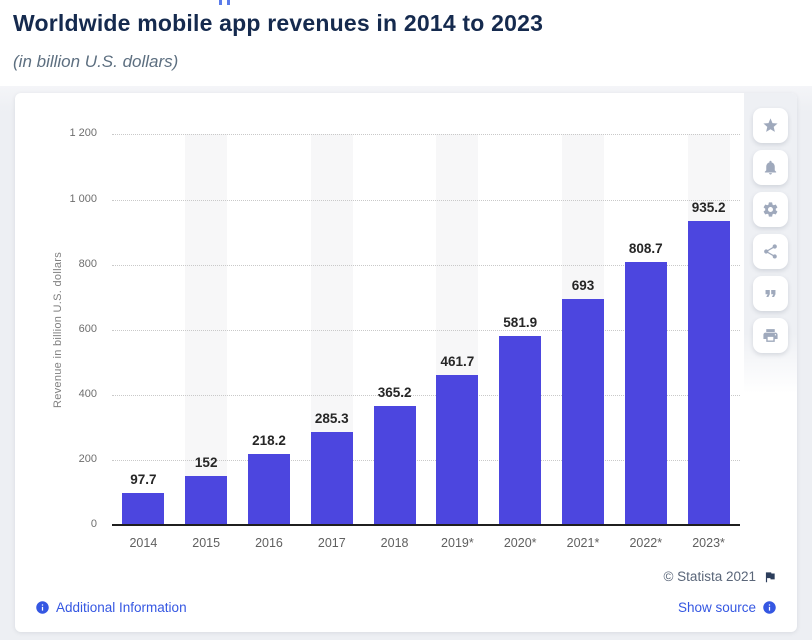  What do you see at coordinates (457, 543) in the screenshot?
I see `x-tick-label: 2019*` at bounding box center [457, 543].